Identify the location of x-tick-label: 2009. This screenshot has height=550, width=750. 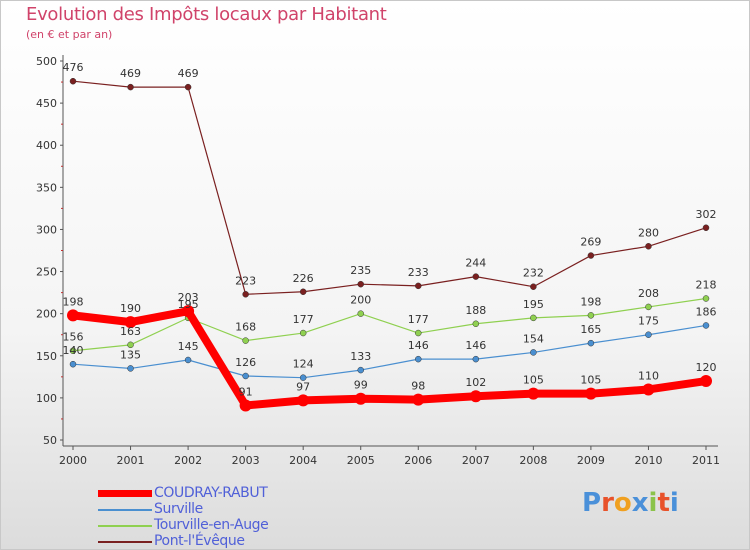
(591, 460).